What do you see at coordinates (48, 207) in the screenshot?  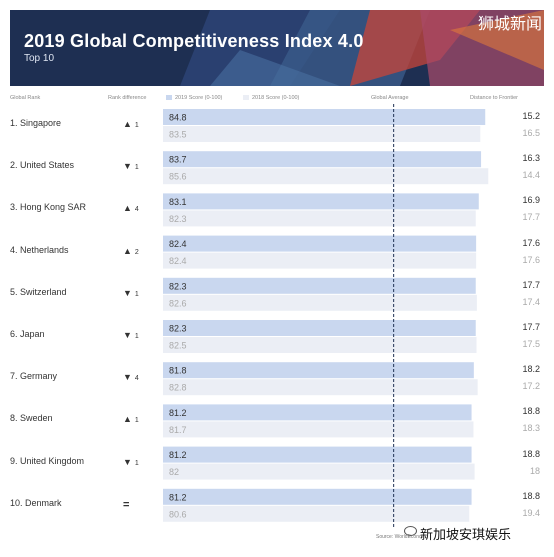 I see `rank-label: 3. Hong Kong SAR` at bounding box center [48, 207].